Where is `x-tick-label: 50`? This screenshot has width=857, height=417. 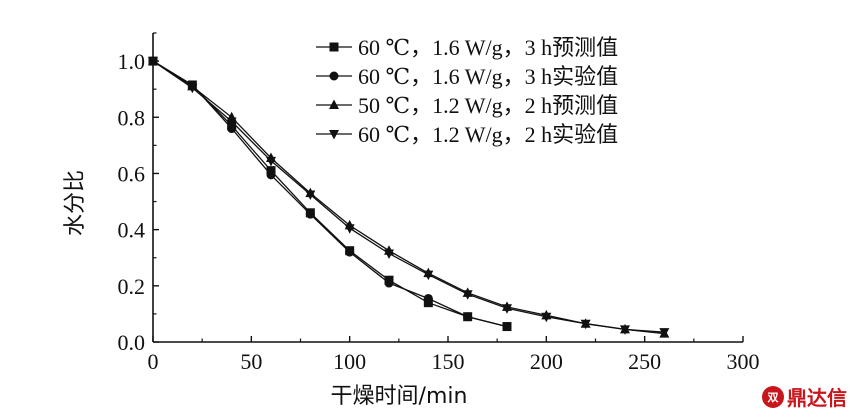
x-tick-label: 50 is located at coordinates (251, 361).